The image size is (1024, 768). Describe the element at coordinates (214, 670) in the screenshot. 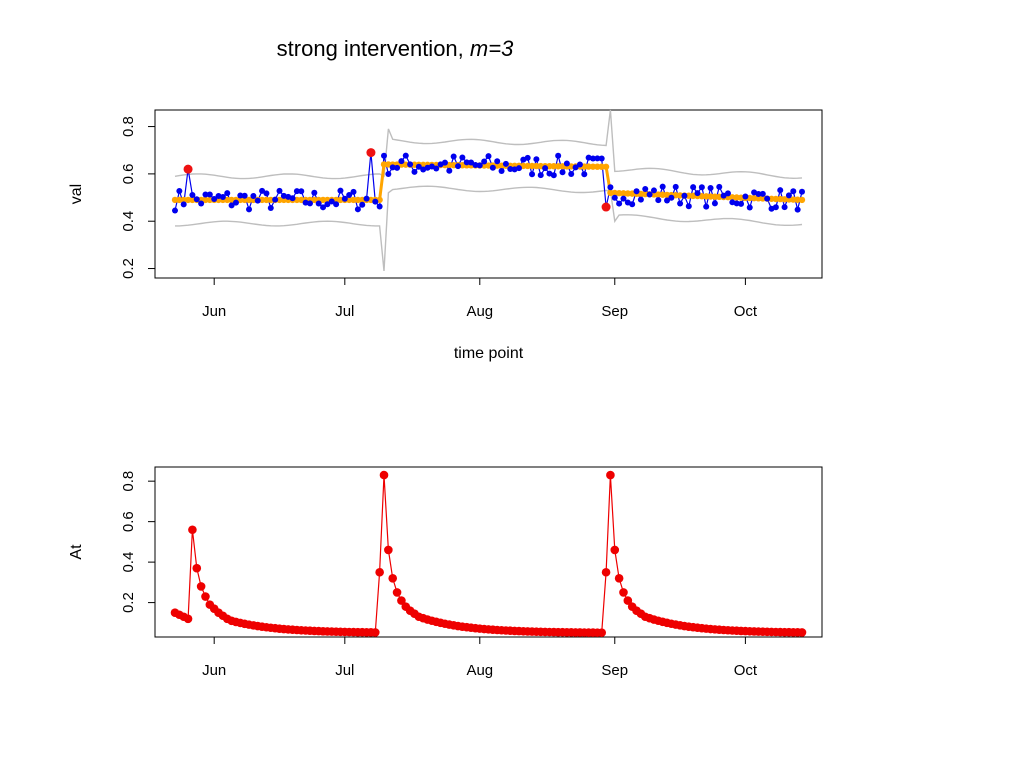

I see `bottom-xtick-label: Jun` at that location.